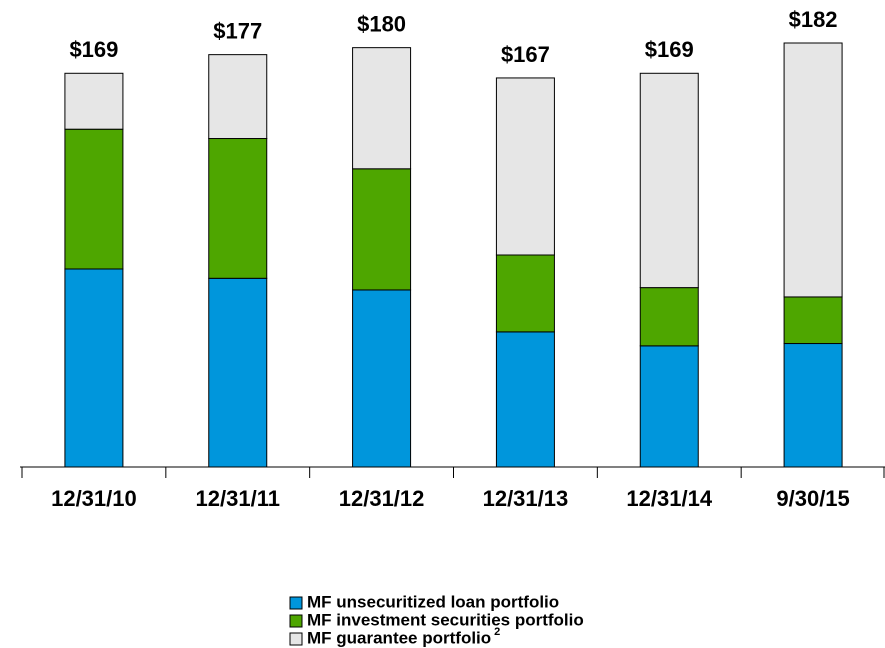  Describe the element at coordinates (812, 498) in the screenshot. I see `x-tick-label: 9/30/15` at that location.